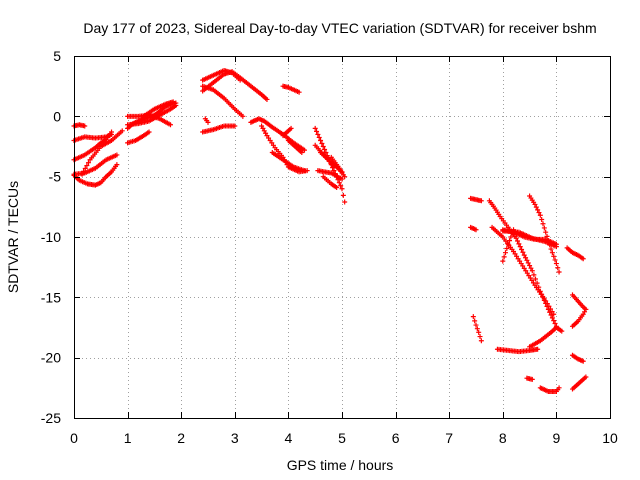 This screenshot has width=640, height=480. Describe the element at coordinates (55, 177) in the screenshot. I see `y-tick-label: -5` at that location.